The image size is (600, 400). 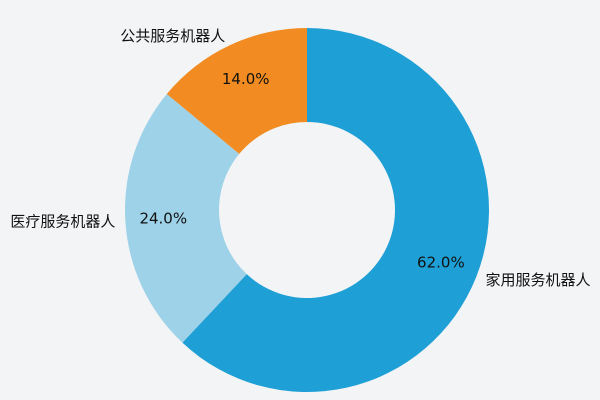 What do you see at coordinates (62, 222) in the screenshot?
I see `category-label: 医疗服务机器人` at bounding box center [62, 222].